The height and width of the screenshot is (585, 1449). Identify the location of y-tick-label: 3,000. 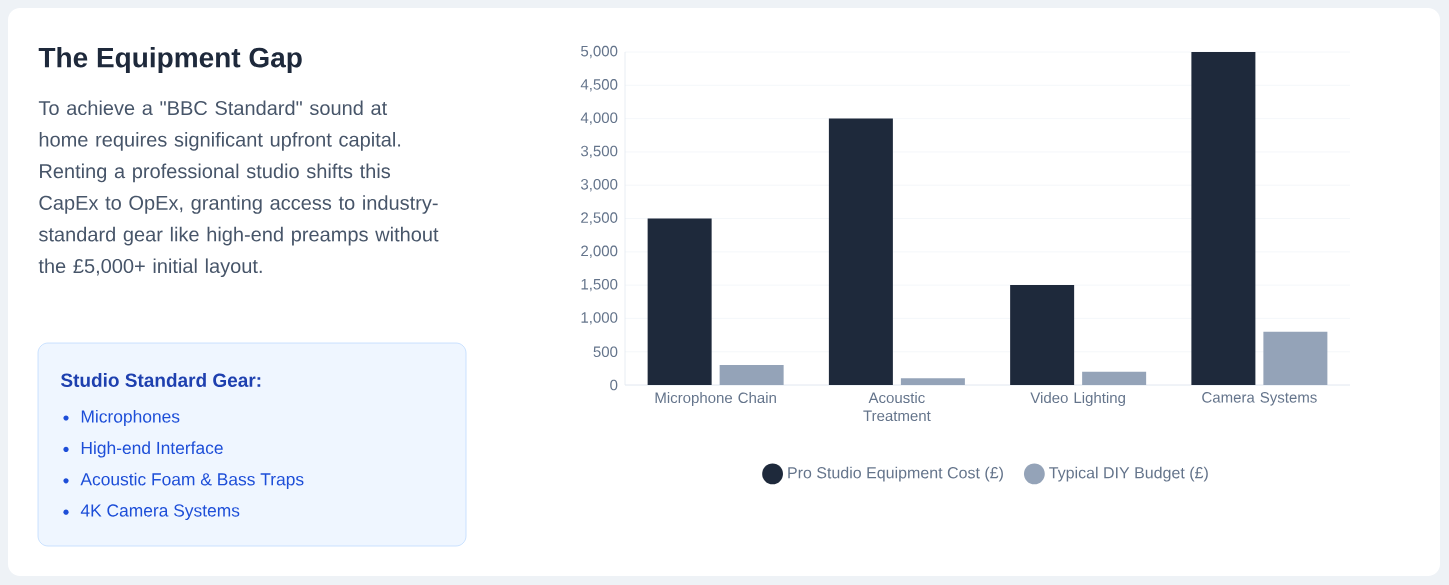
(599, 185).